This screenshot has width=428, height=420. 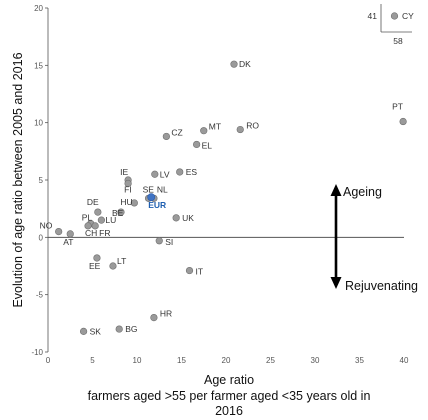 What do you see at coordinates (149, 189) in the screenshot?
I see `point-label-se: SE` at bounding box center [149, 189].